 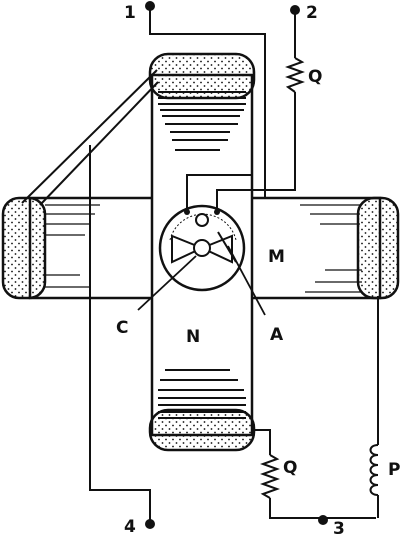 I want to click on terminal-1-label: 1, so click(x=130, y=13).